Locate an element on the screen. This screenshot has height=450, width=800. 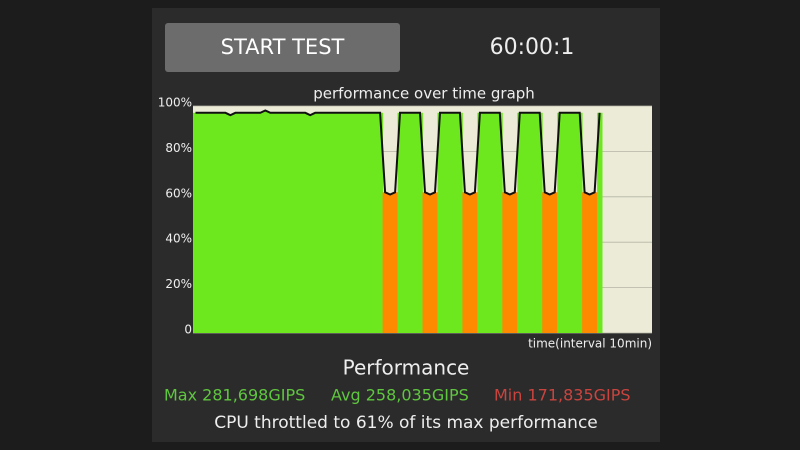
y-tick-label: 60% is located at coordinates (178, 193).